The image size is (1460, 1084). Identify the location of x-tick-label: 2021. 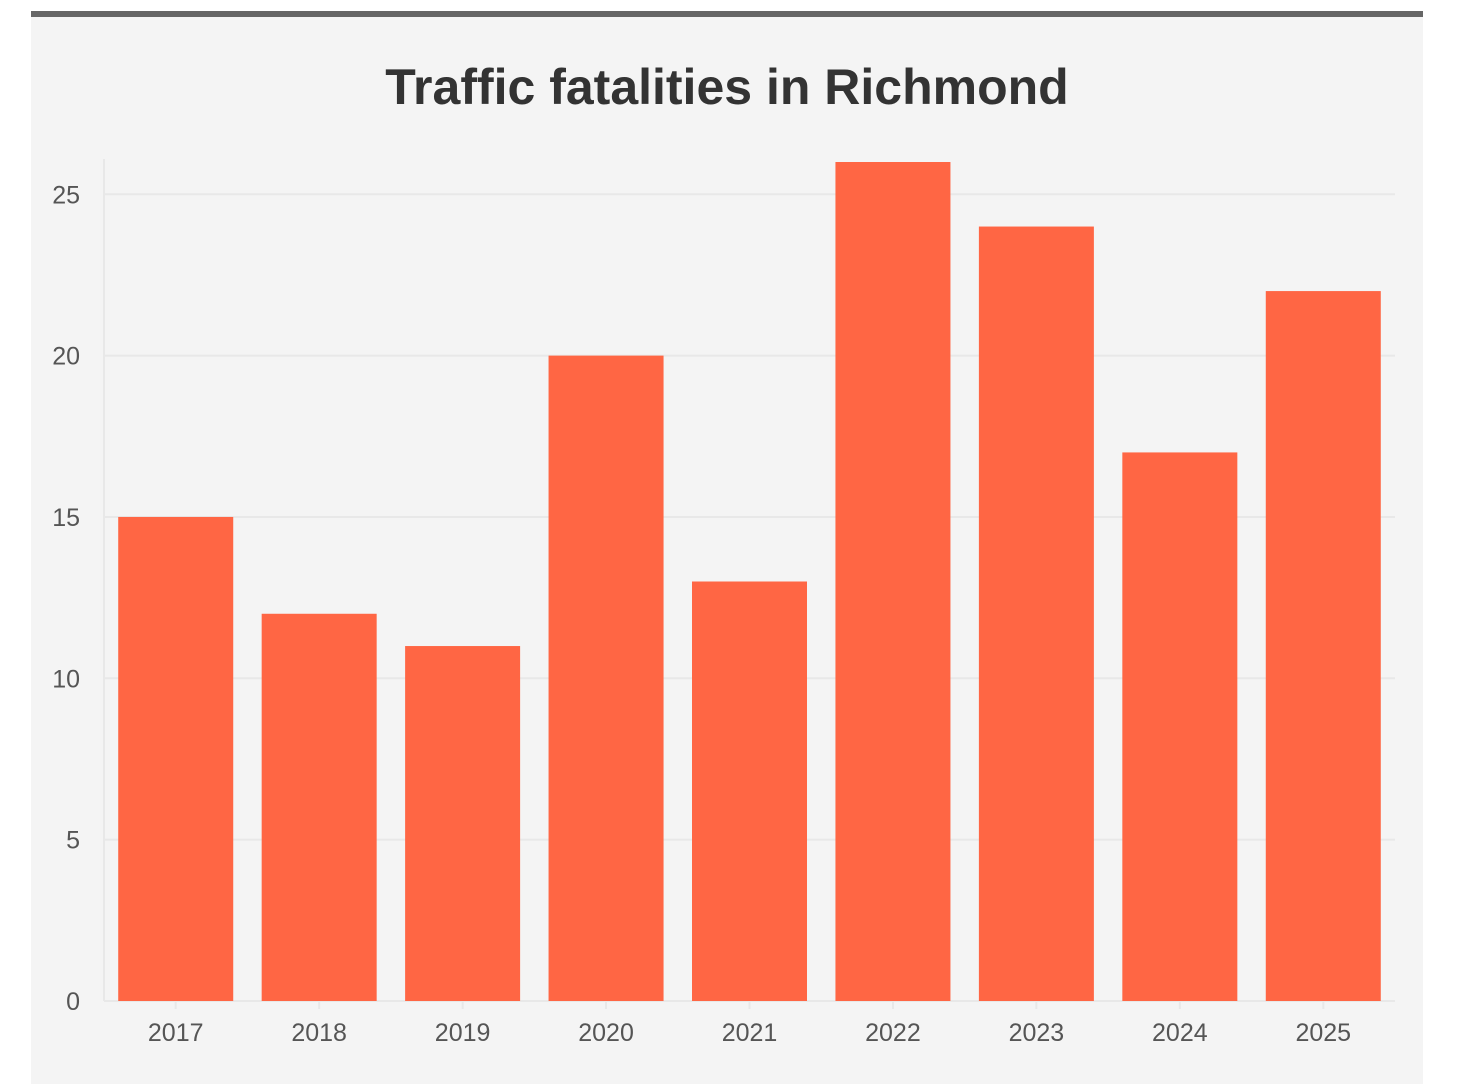
(750, 1033).